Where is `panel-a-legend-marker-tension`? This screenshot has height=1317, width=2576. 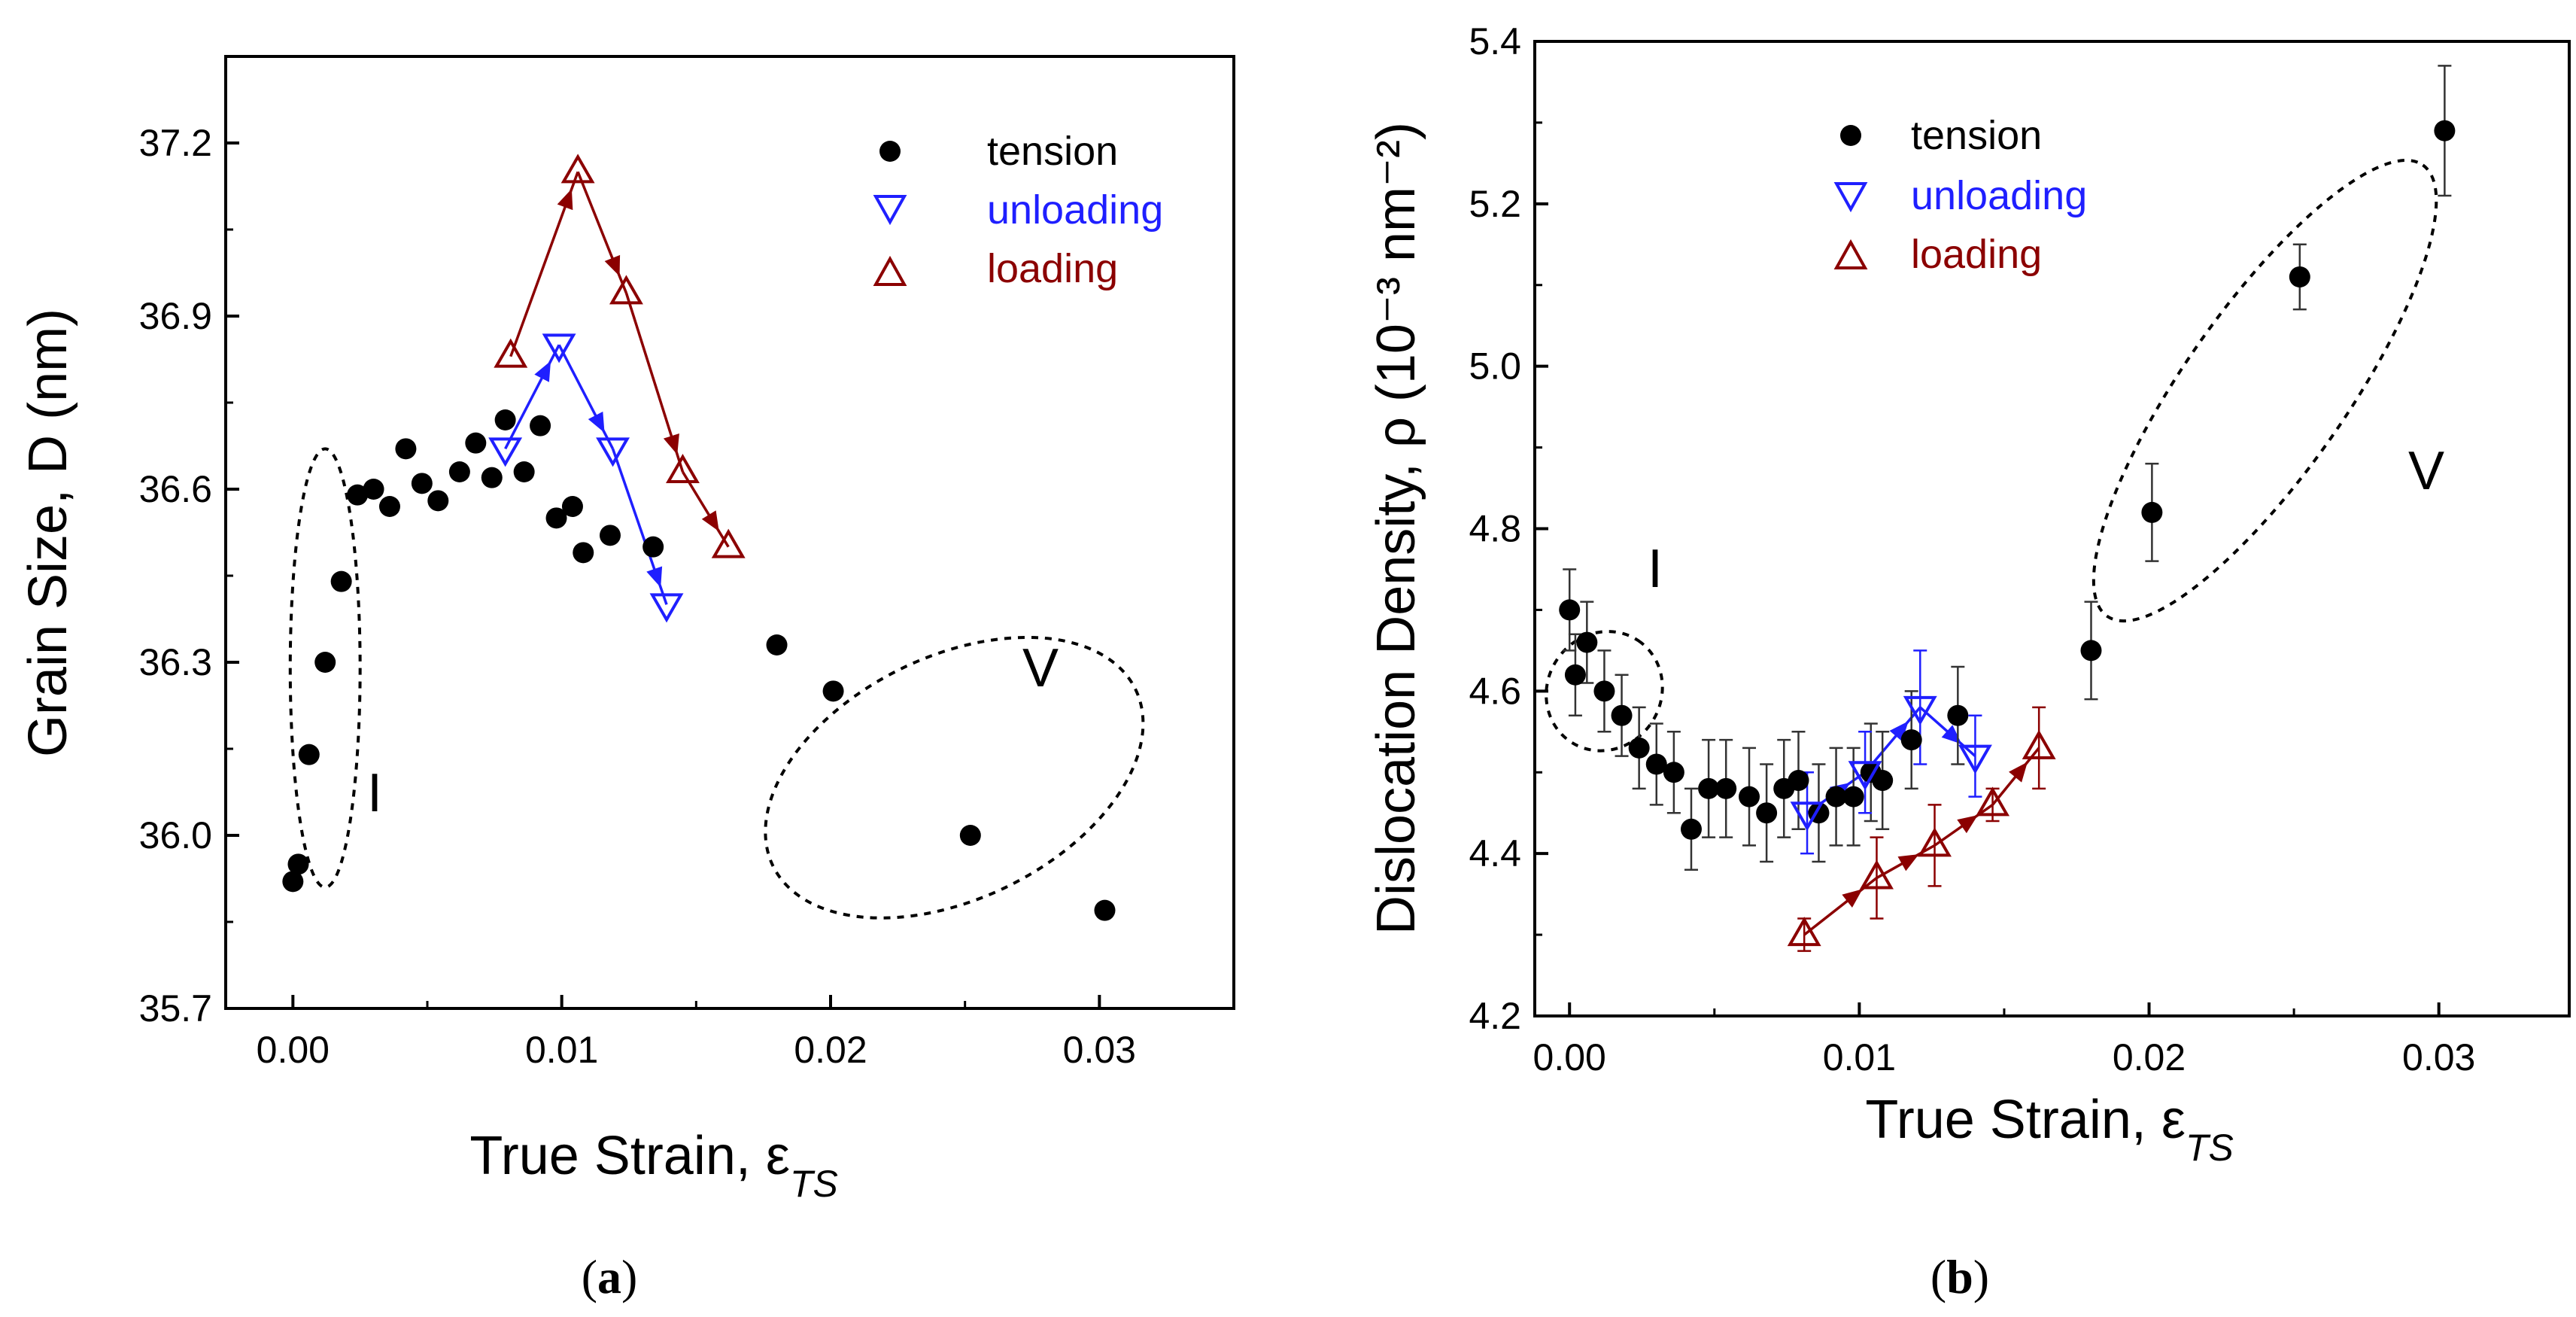
panel-a-legend-marker-tension is located at coordinates (890, 151).